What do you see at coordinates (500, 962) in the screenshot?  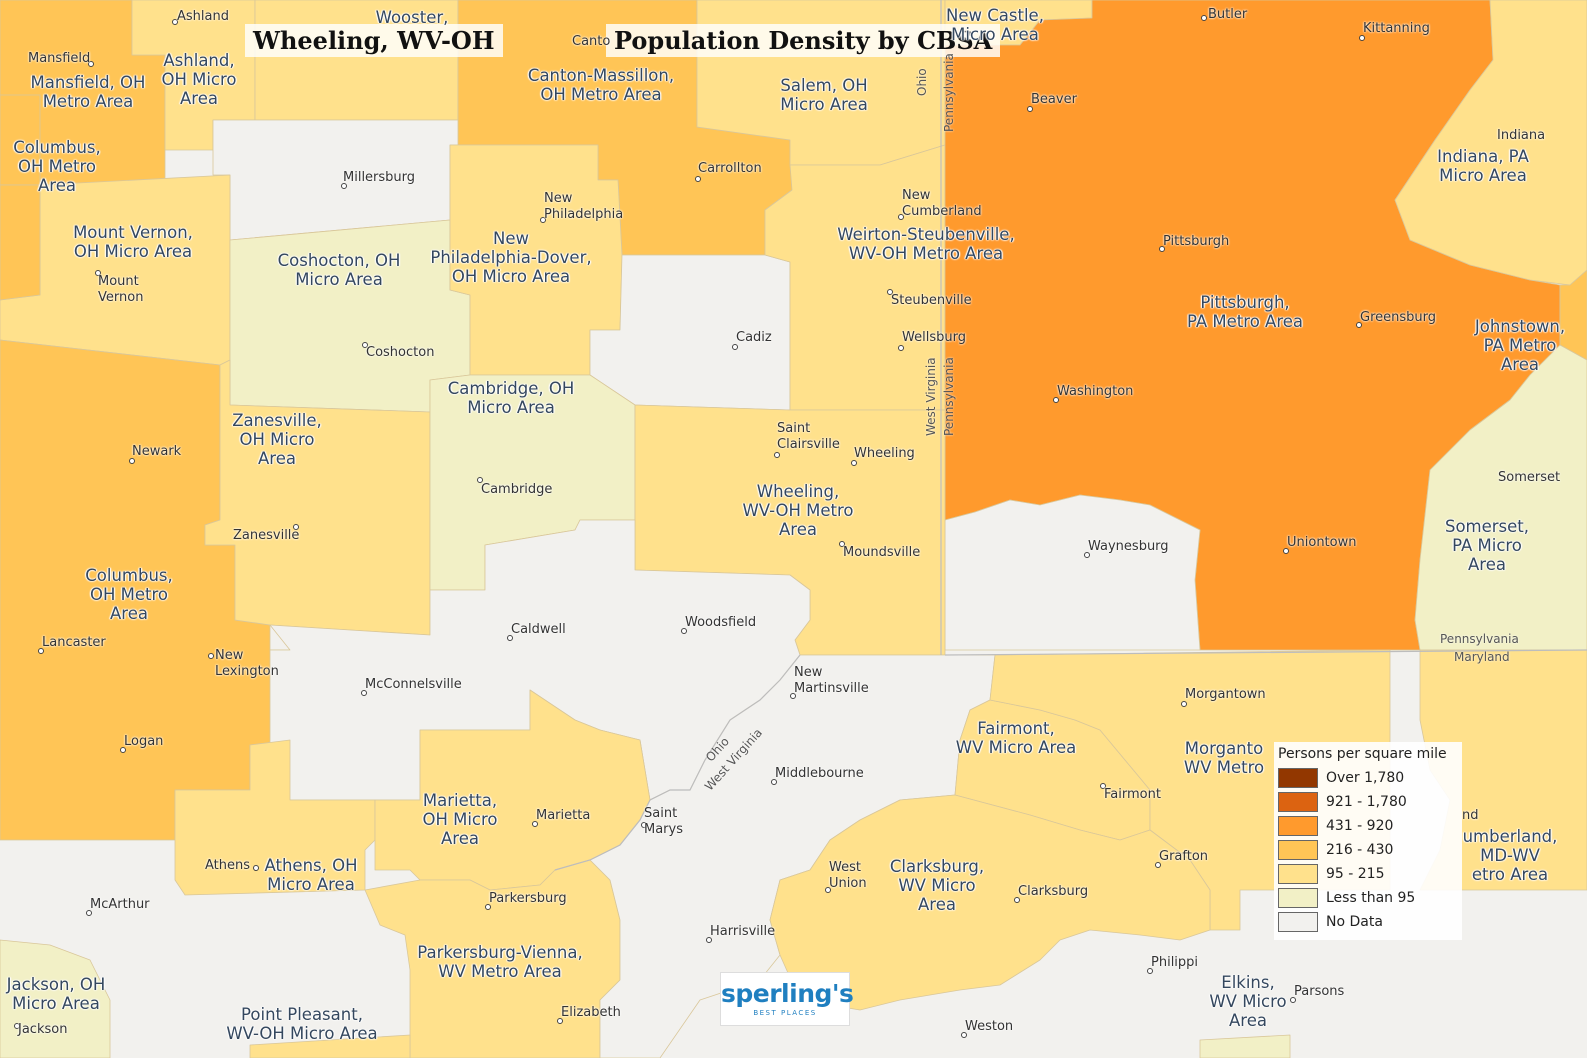 I see `area-label-parkersburg: Parkersburg-Vienna, WV Metro Area` at bounding box center [500, 962].